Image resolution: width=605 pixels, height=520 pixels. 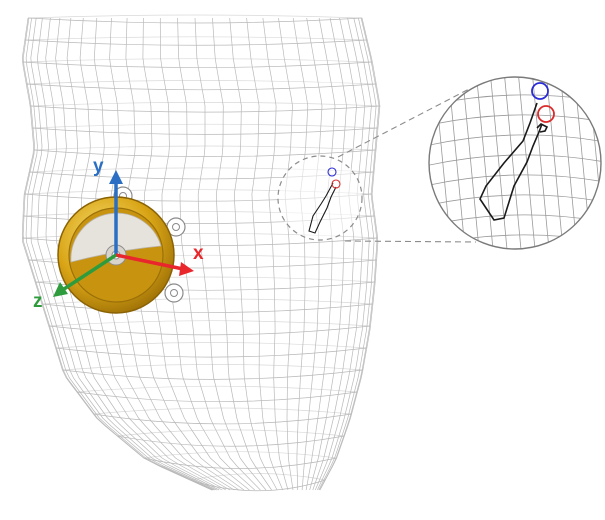 What do you see at coordinates (322, 208) in the screenshot?
I see `trajectory-path-small` at bounding box center [322, 208].